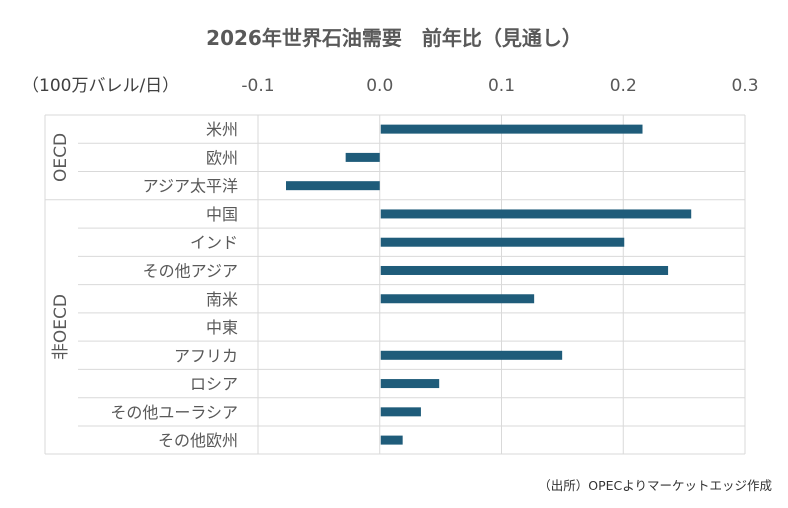 Image resolution: width=788 pixels, height=508 pixels. Describe the element at coordinates (214, 242) in the screenshot. I see `category-label: インド` at that location.